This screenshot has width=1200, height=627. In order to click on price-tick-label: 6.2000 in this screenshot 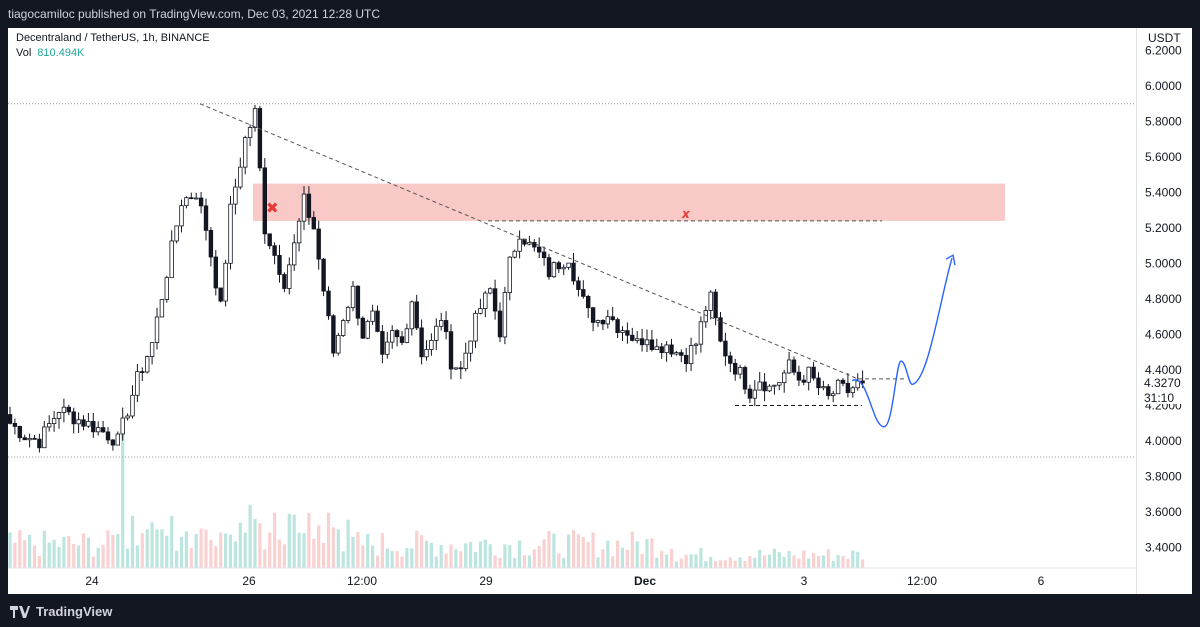, I will do `click(1163, 51)`.